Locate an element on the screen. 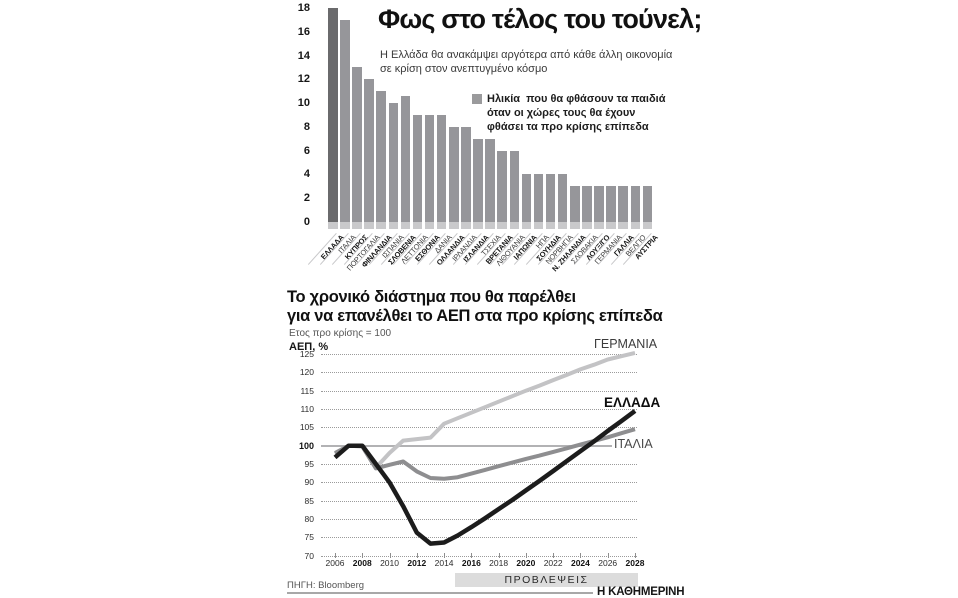  bar-chart-y-tick: 10 is located at coordinates (303, 103).